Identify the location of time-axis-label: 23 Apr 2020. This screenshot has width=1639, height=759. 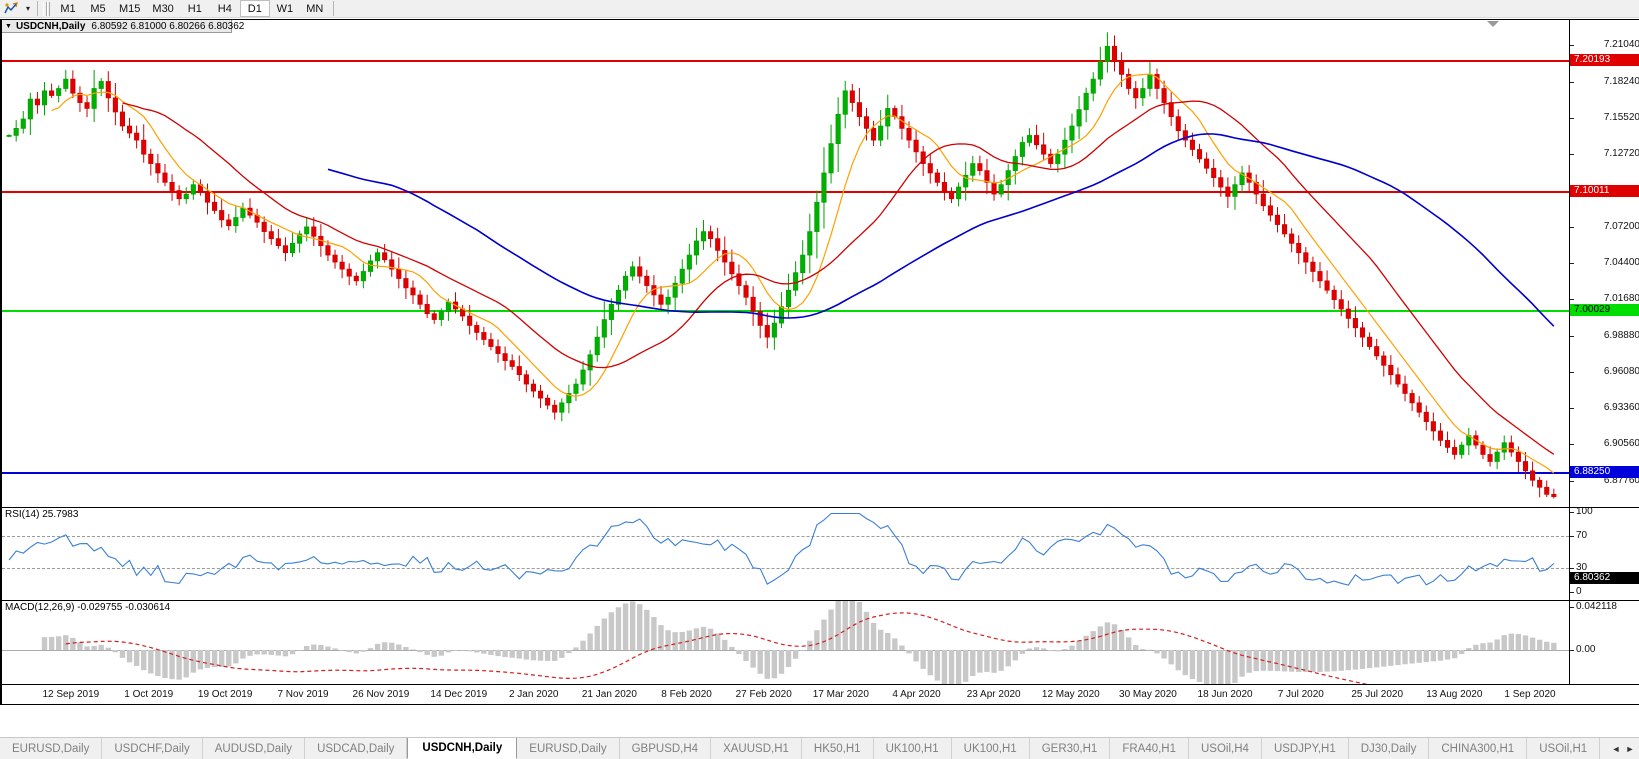
(993, 694).